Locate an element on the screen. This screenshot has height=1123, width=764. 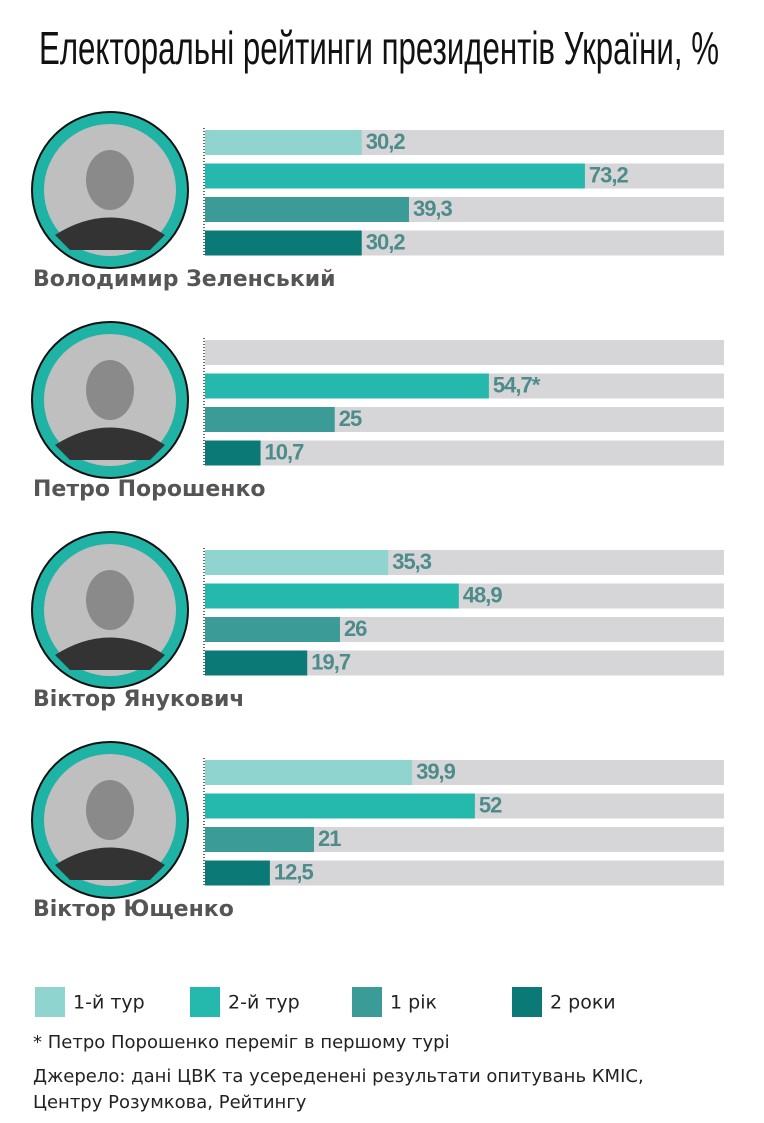
legend-label: 2 роки is located at coordinates (583, 1003).